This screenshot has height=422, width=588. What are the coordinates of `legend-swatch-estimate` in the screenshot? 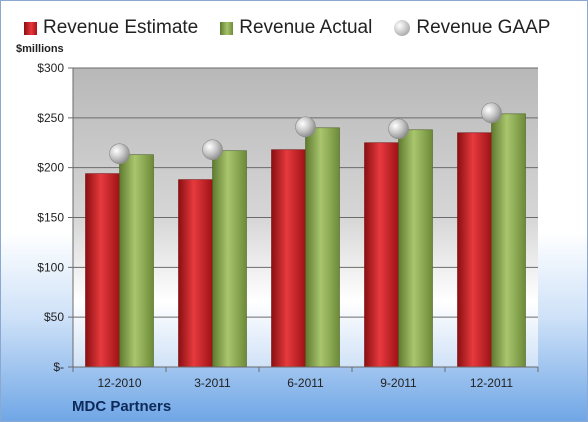 It's located at (30, 28).